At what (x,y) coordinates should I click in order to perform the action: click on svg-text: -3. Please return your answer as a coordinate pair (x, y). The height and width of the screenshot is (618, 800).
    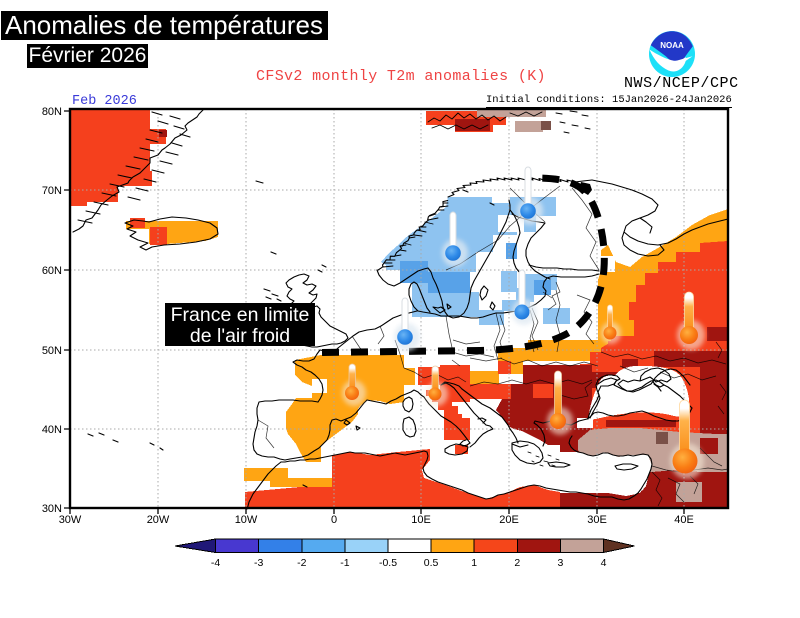
    Looking at the image, I should click on (258, 563).